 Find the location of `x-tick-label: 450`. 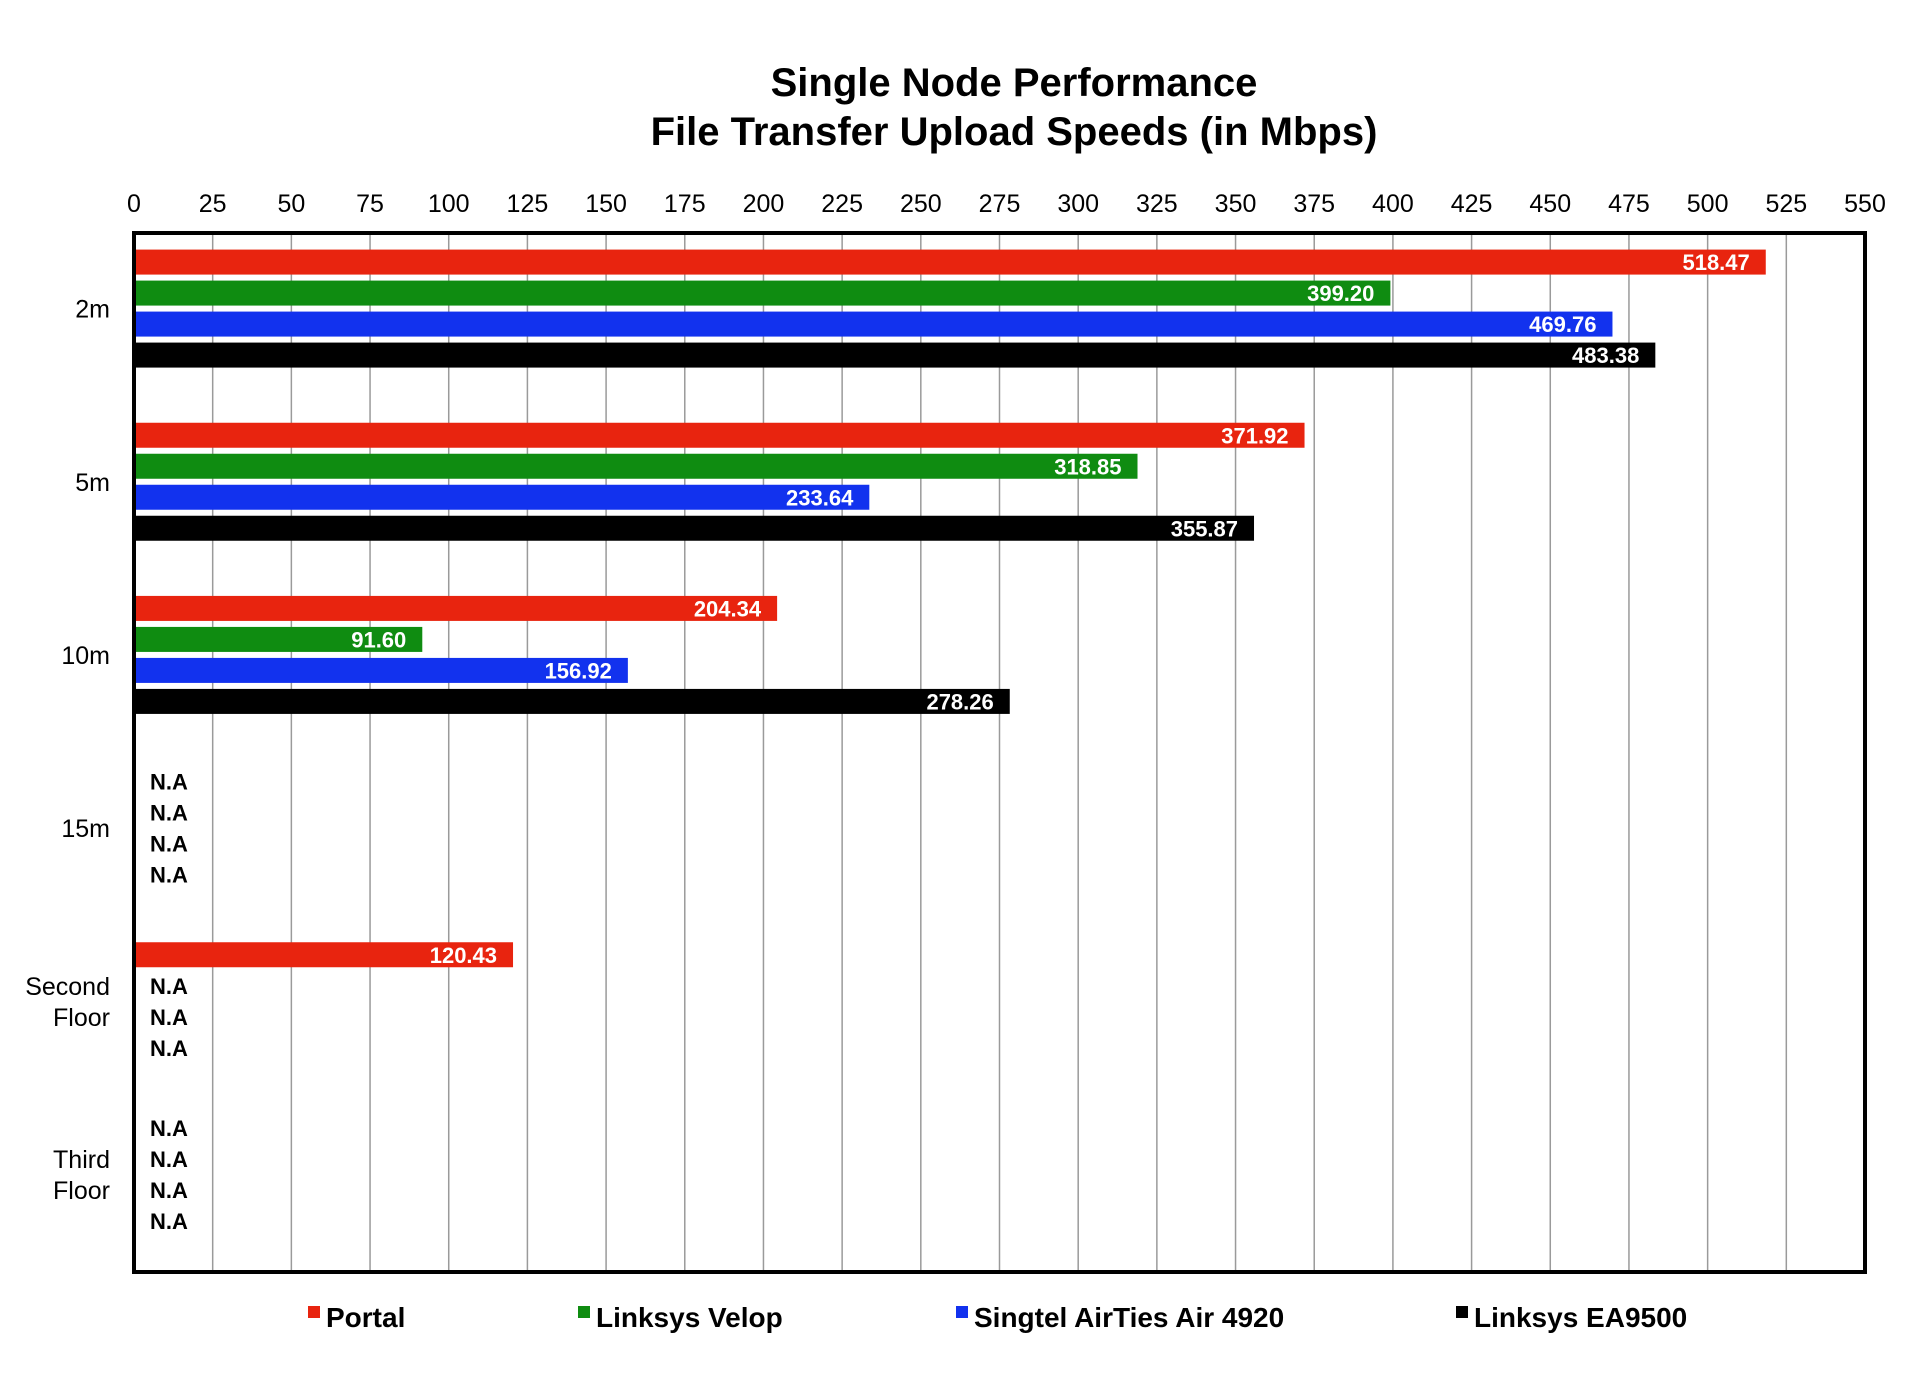

x-tick-label: 450 is located at coordinates (1550, 204).